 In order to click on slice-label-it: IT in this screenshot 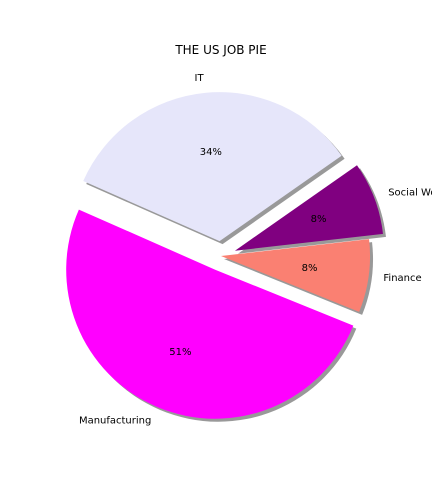, I will do `click(200, 78)`.